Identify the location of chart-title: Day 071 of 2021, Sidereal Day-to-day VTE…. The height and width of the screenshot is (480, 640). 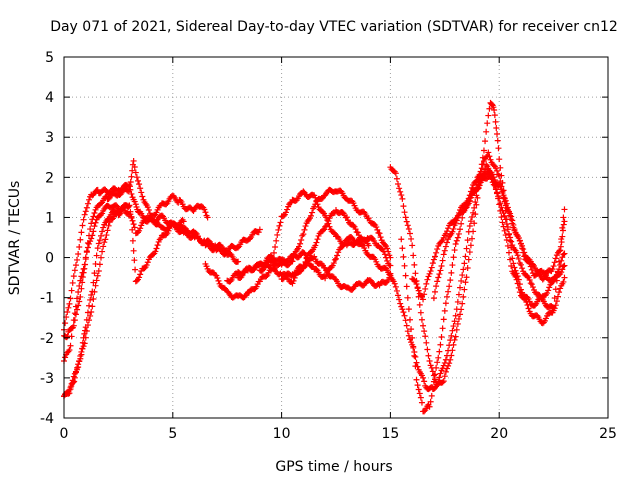
(334, 27).